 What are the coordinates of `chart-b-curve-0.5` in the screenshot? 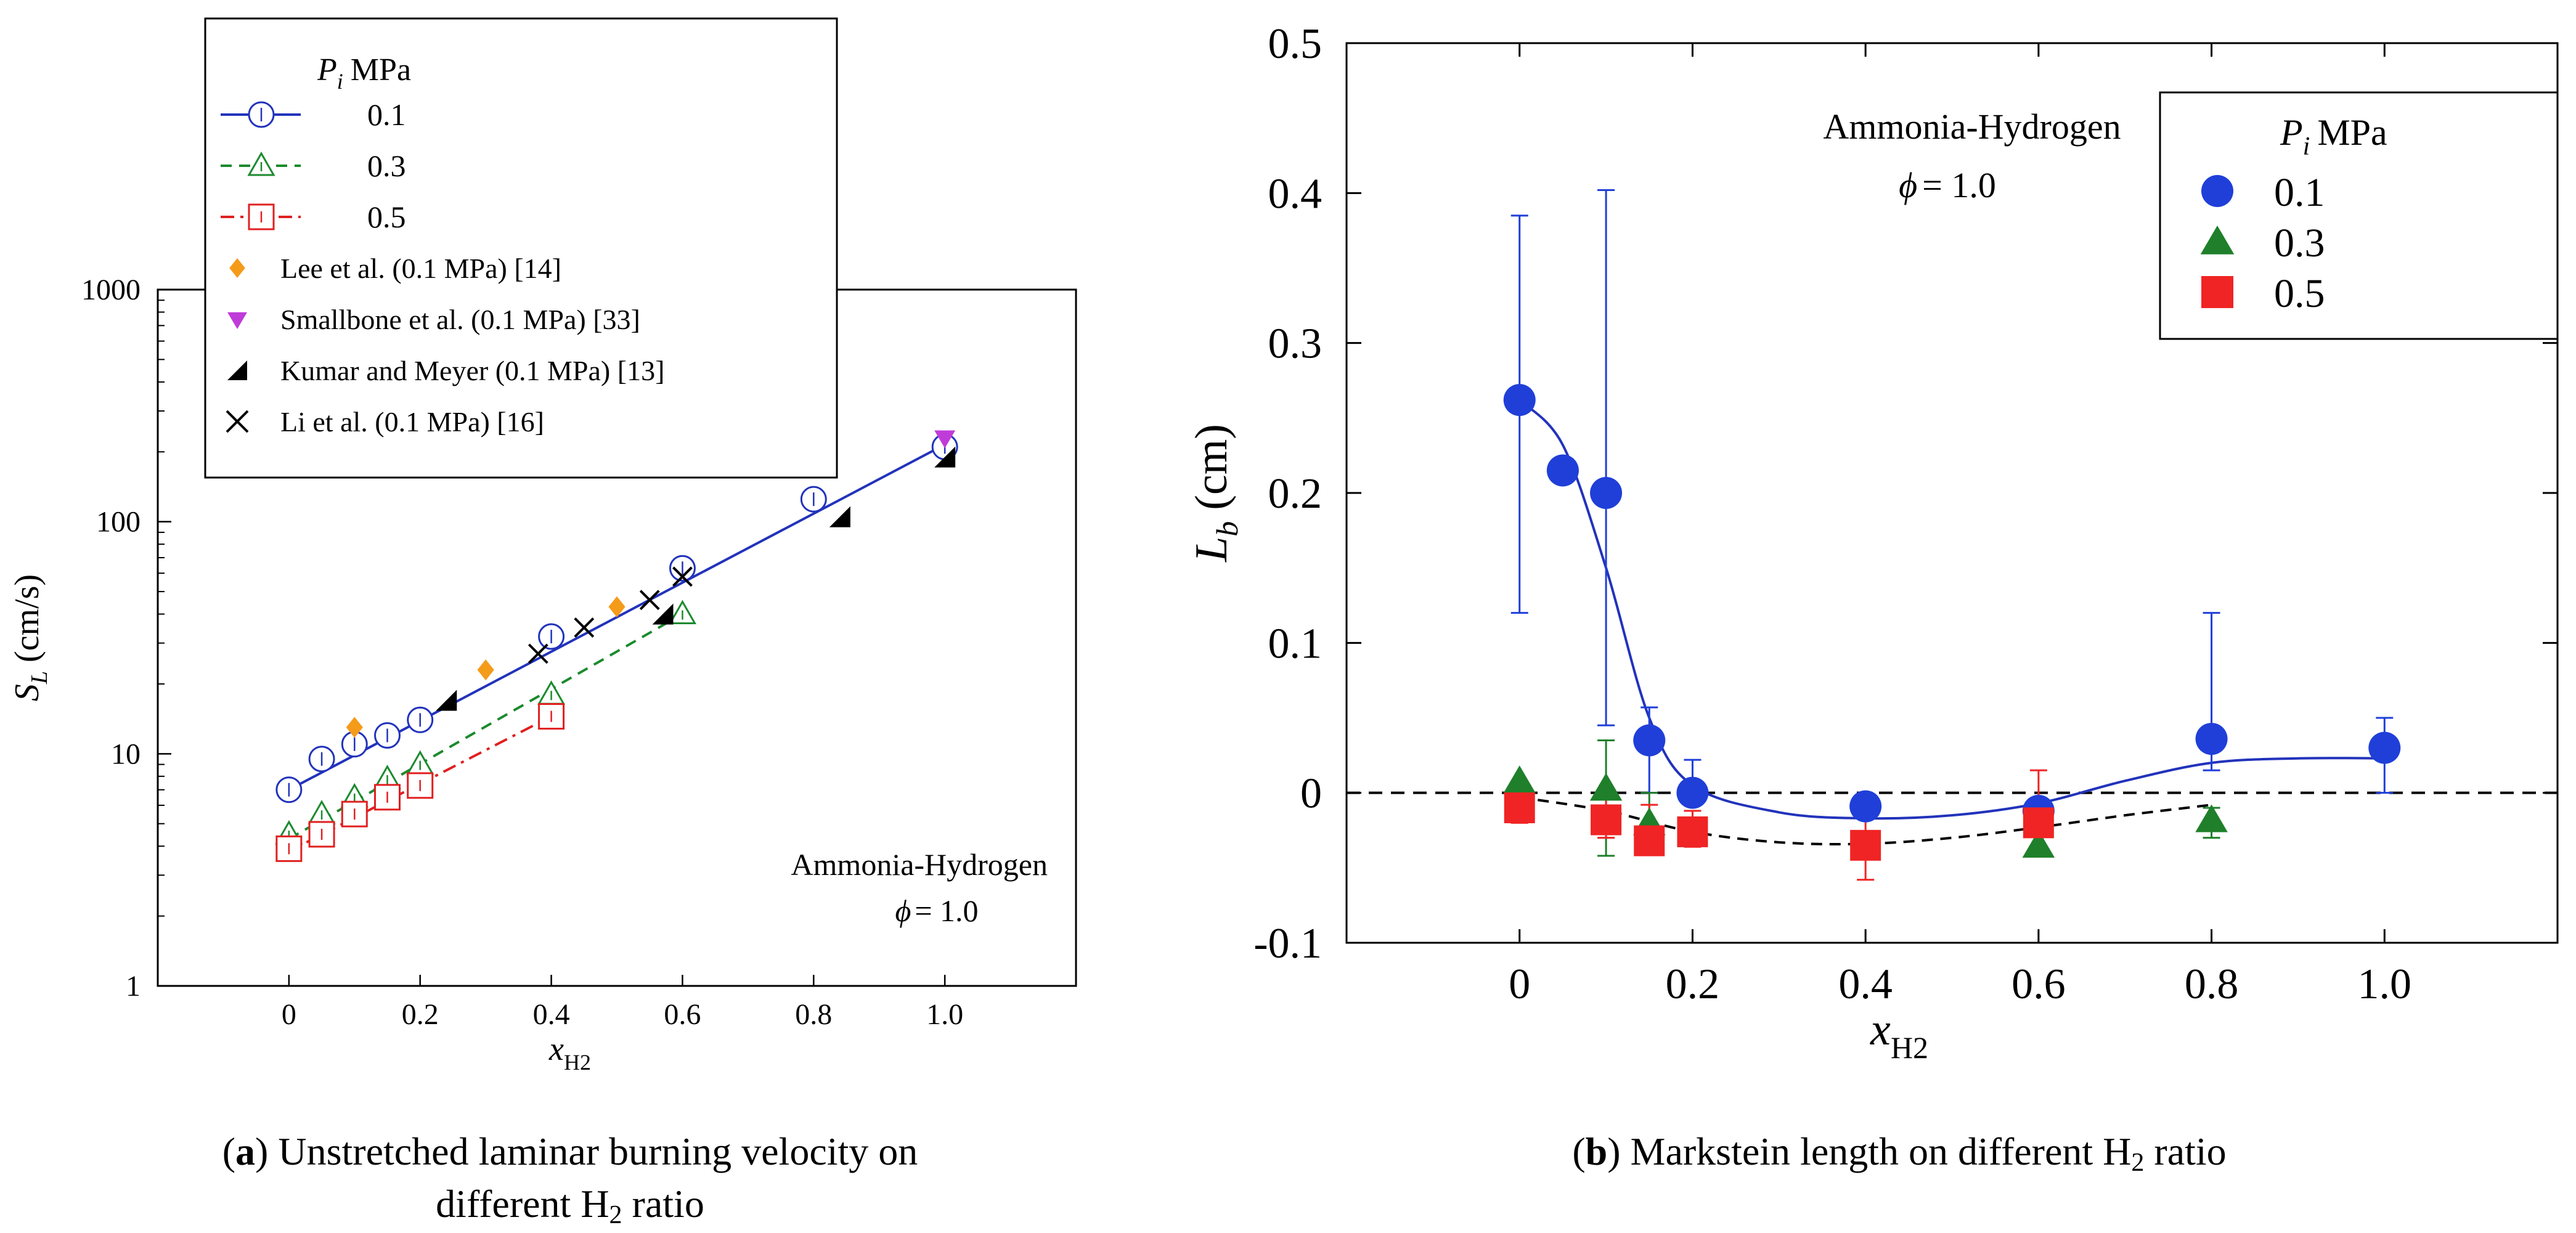 It's located at (1866, 821).